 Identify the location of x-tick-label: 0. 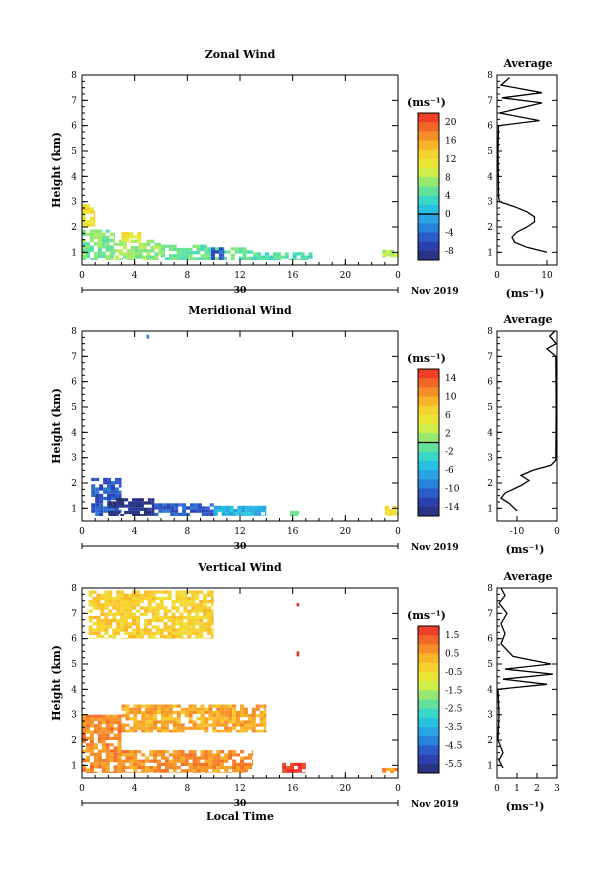
(82, 276).